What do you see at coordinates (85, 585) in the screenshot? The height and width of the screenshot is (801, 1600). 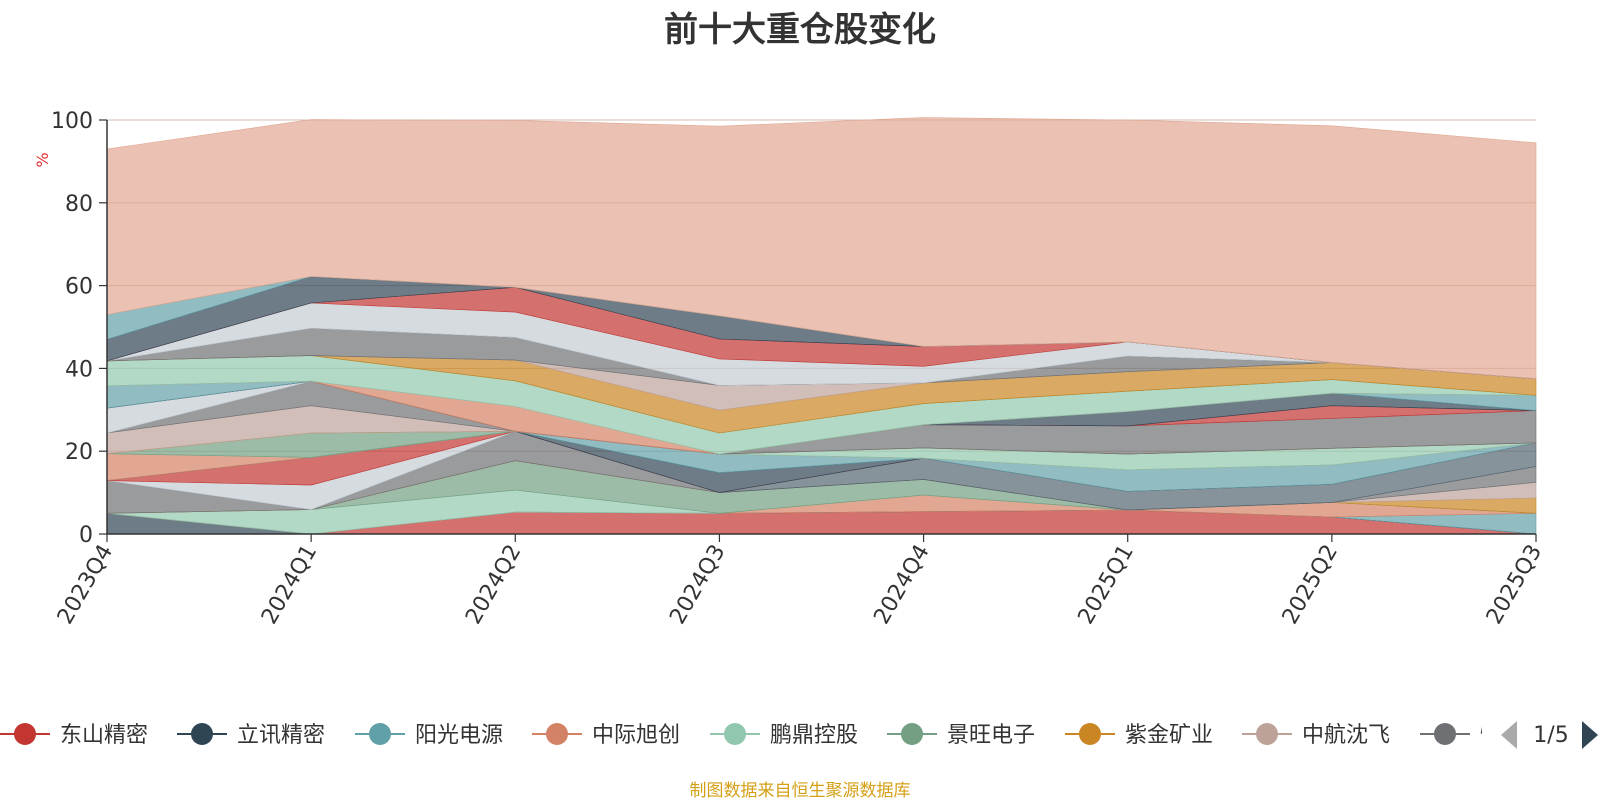 I see `x-tick-label-0: 2023Q4` at bounding box center [85, 585].